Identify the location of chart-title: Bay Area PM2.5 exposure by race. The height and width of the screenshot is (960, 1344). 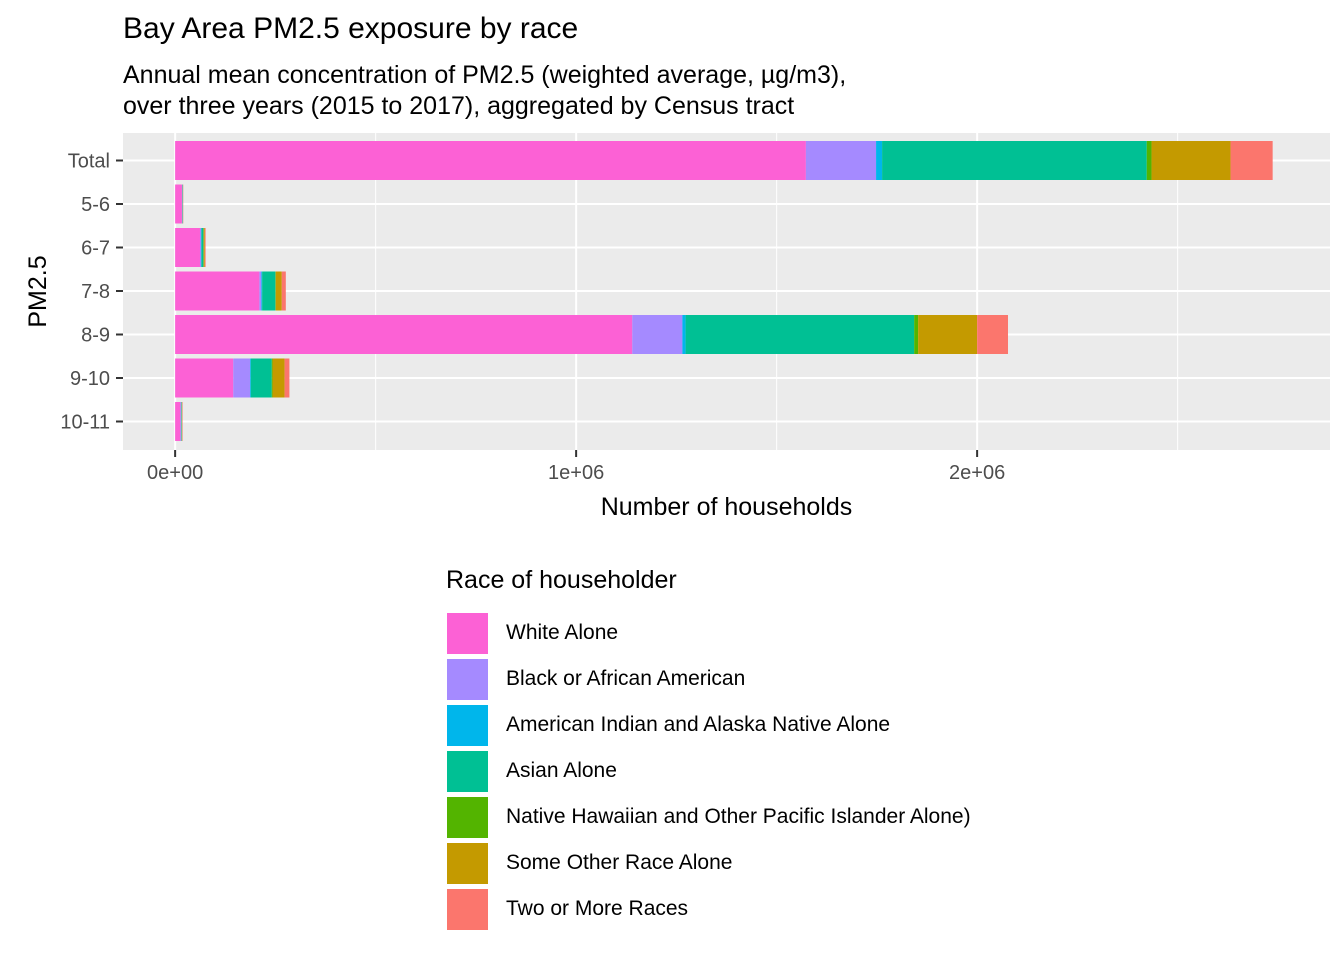
(351, 28).